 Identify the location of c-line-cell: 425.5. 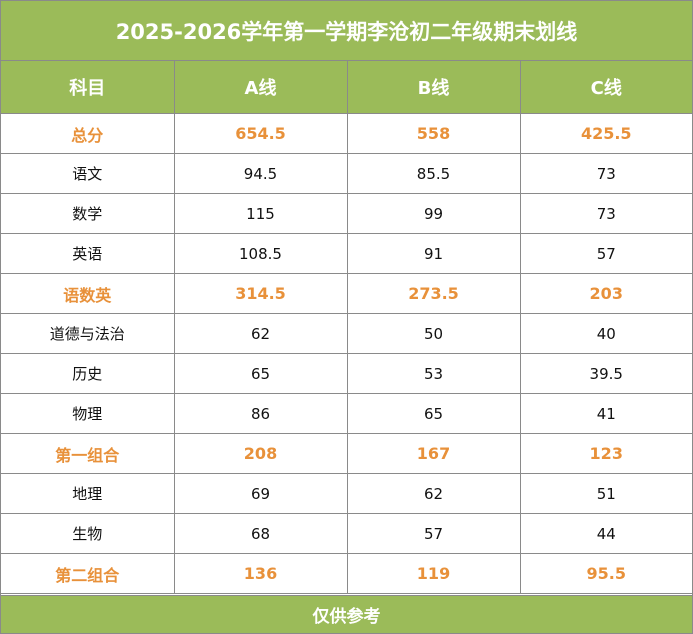
(606, 133).